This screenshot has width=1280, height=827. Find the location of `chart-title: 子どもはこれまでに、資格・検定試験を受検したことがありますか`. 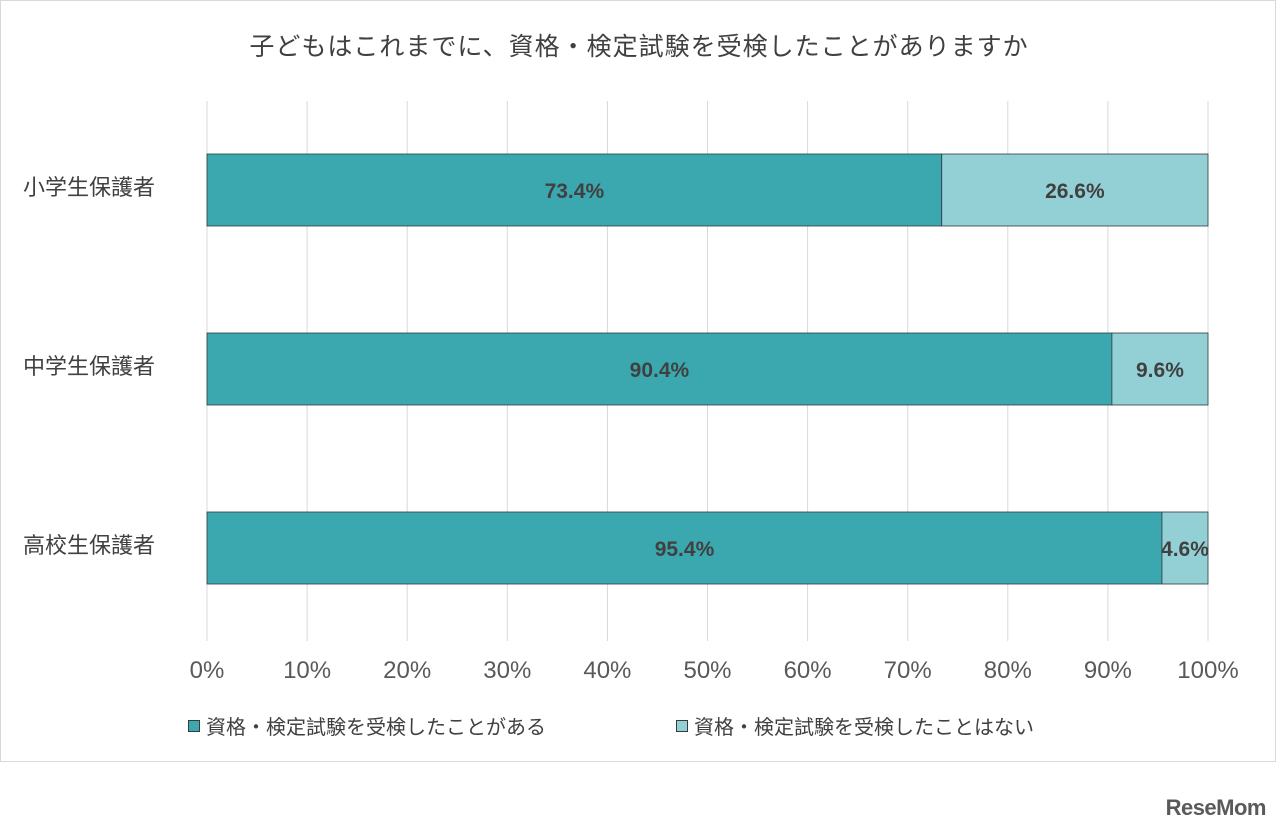

chart-title: 子どもはこれまでに、資格・検定試験を受検したことがありますか is located at coordinates (639, 46).